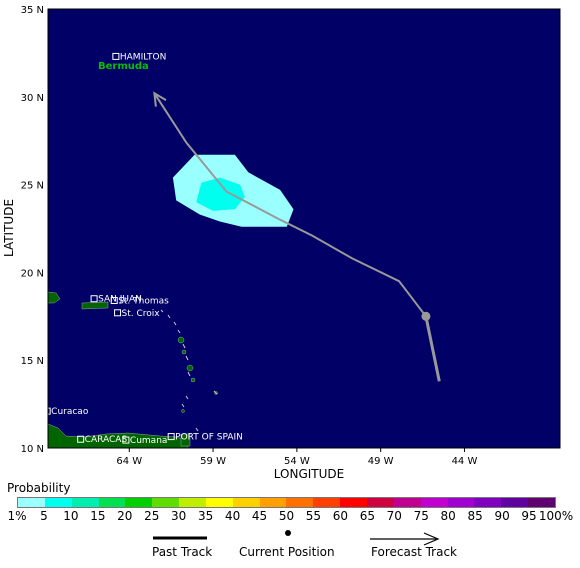  What do you see at coordinates (39, 488) in the screenshot?
I see `legend-title: Probability` at bounding box center [39, 488].